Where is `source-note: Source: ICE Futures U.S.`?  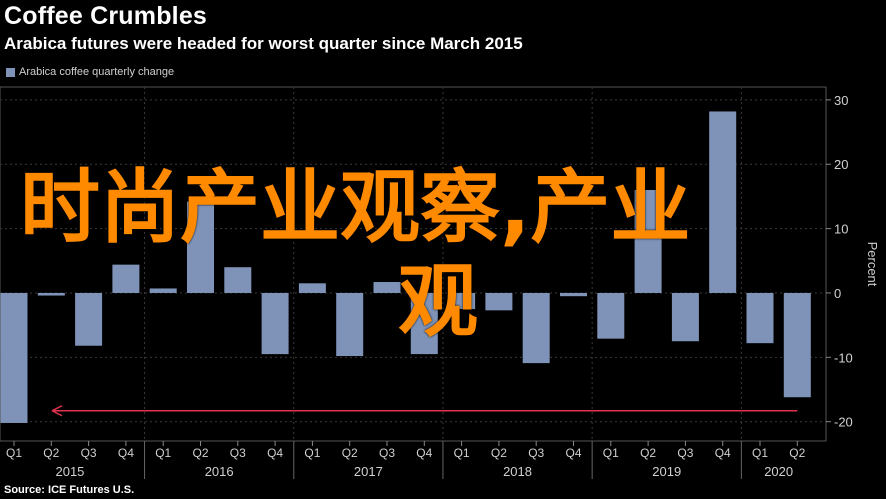
source-note: Source: ICE Futures U.S. is located at coordinates (69, 490).